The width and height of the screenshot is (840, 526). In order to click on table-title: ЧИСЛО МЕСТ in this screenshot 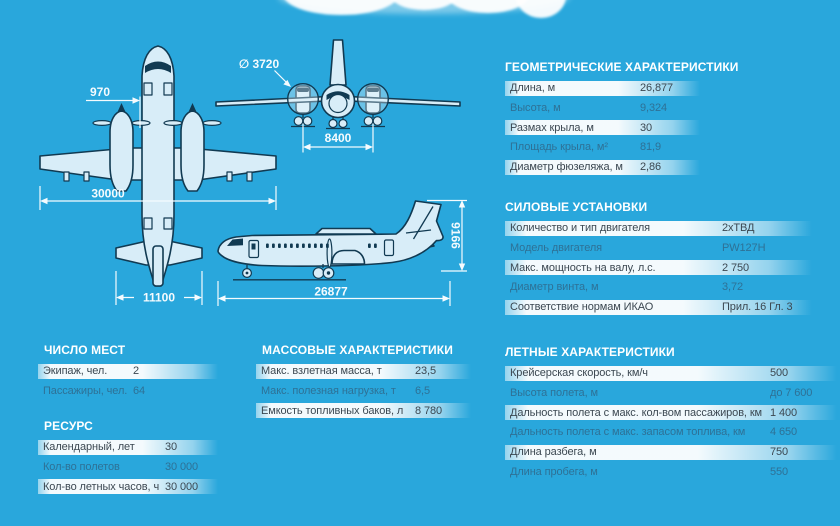, I will do `click(85, 350)`.